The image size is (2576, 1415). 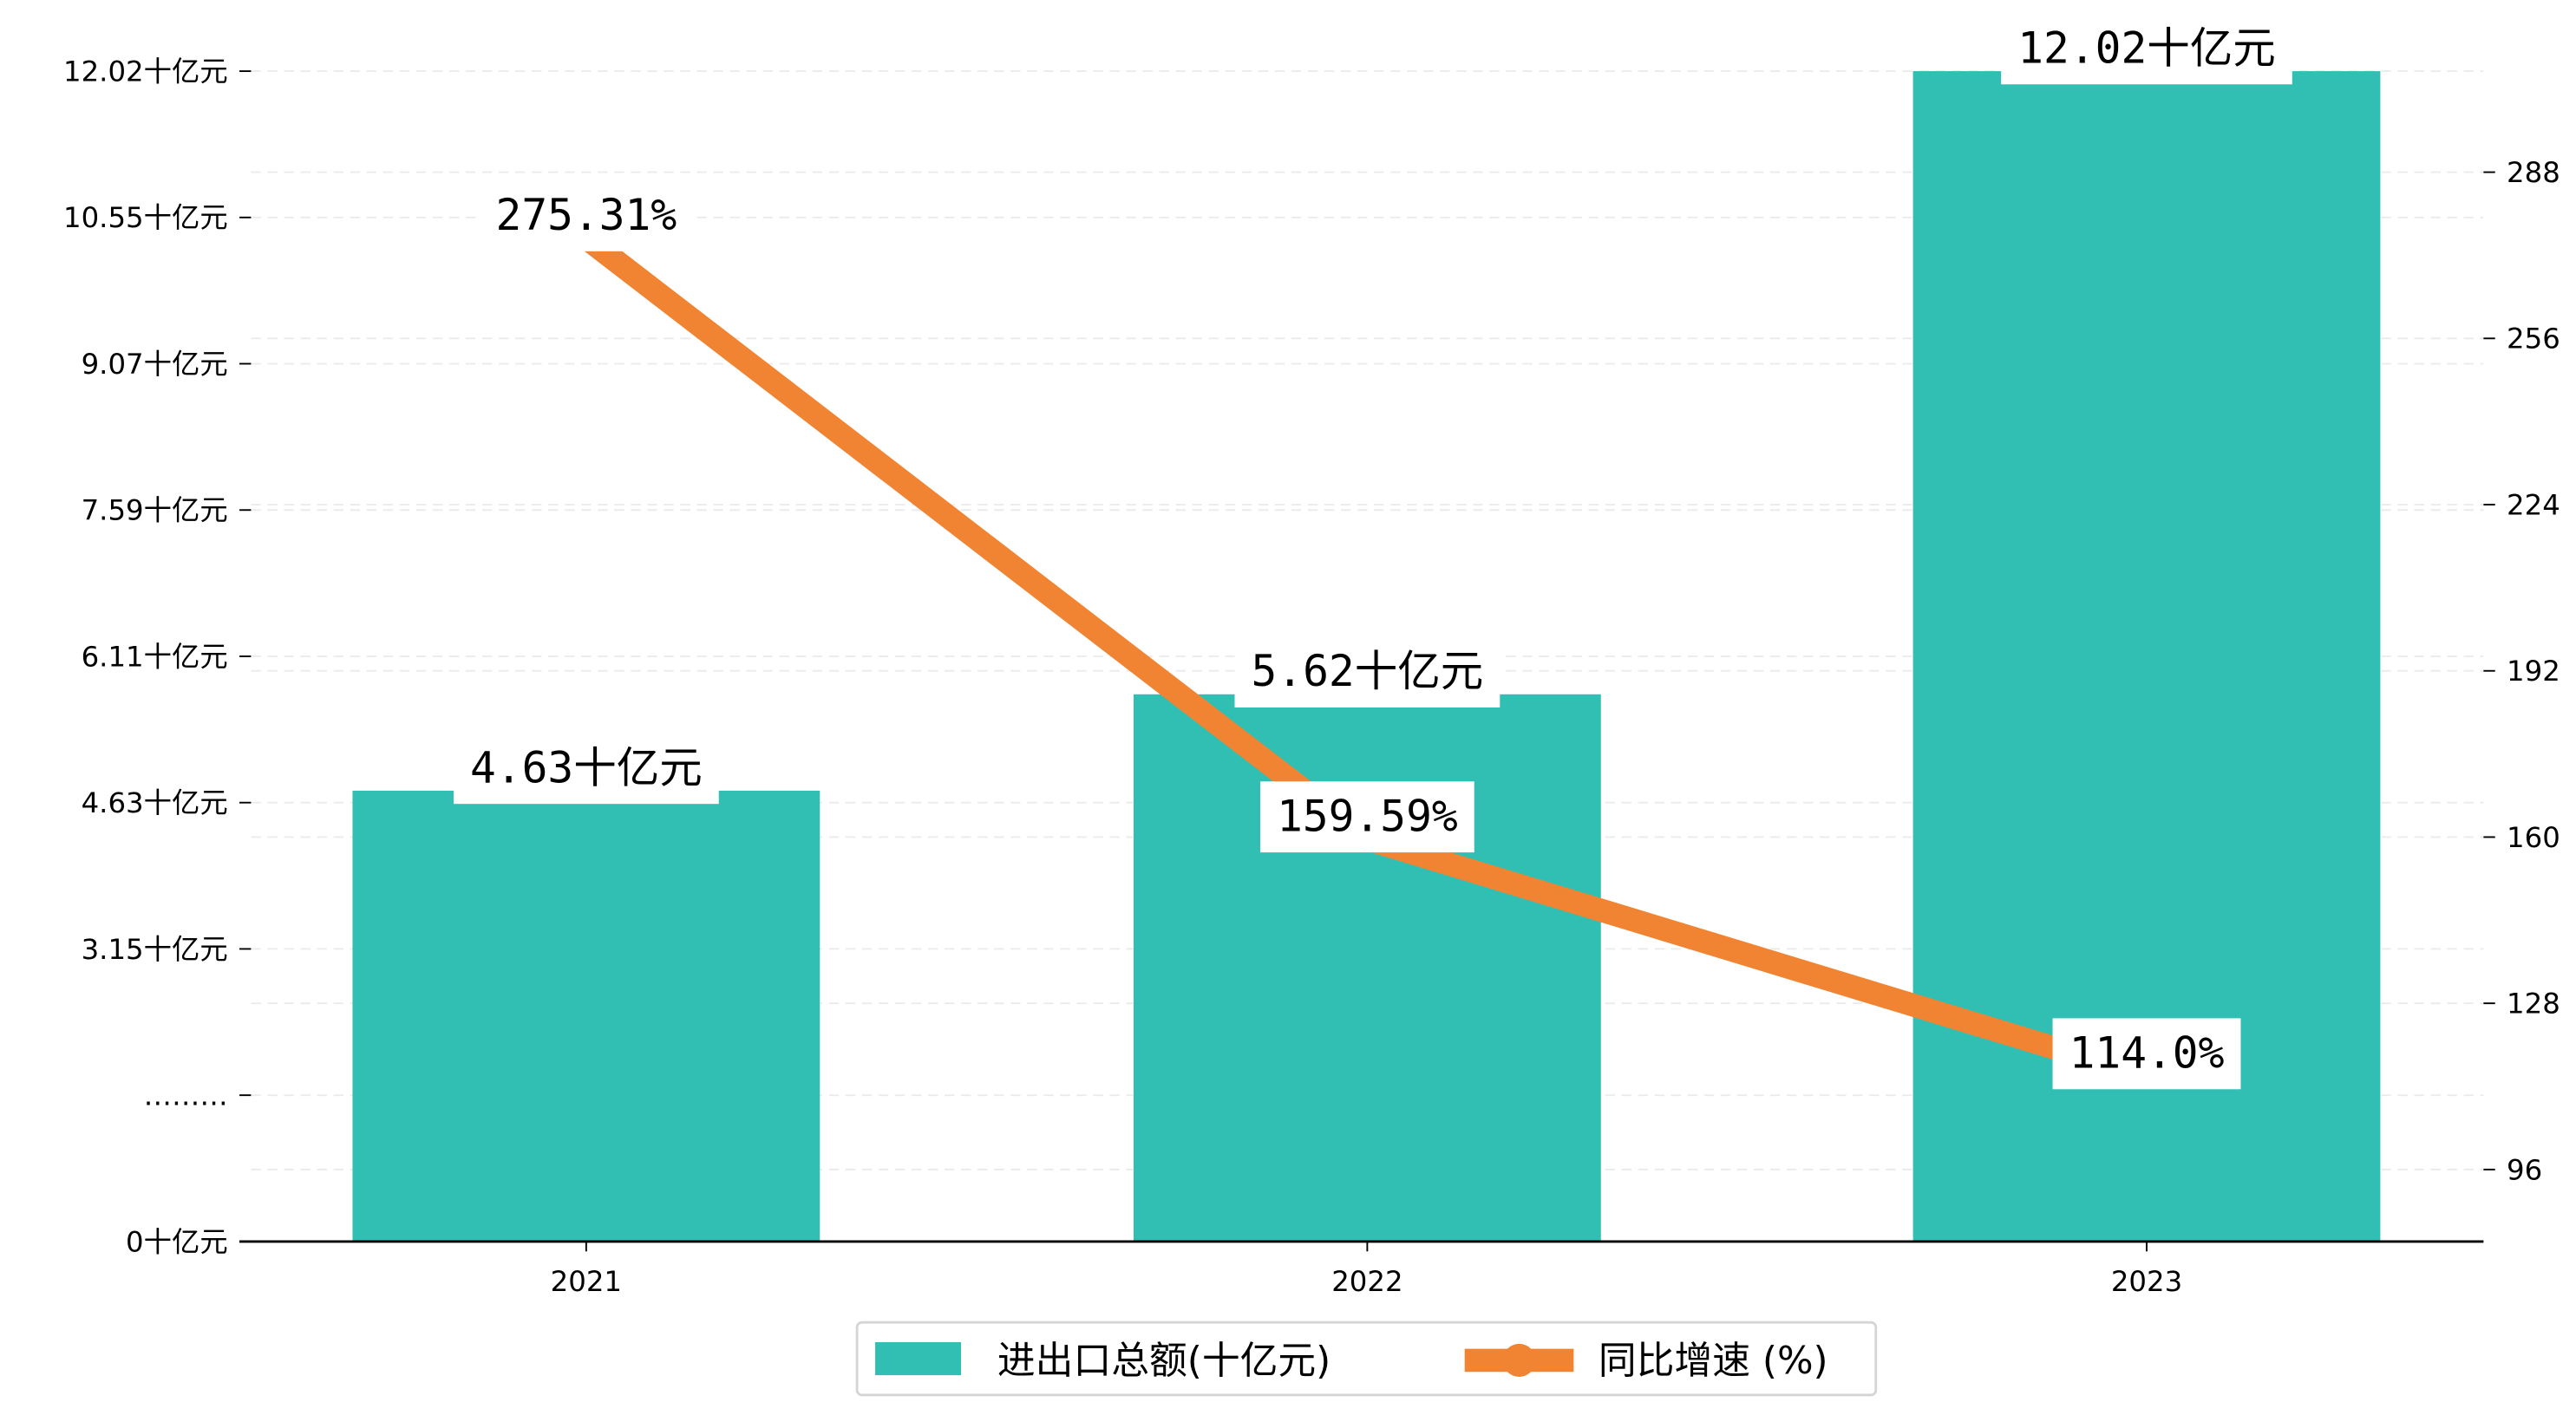 What do you see at coordinates (155, 364) in the screenshot?
I see `left-tick-label: 9.07十亿元` at bounding box center [155, 364].